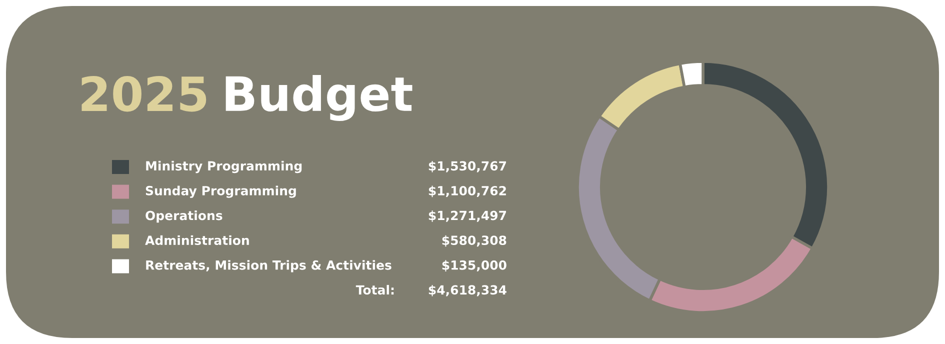  What do you see at coordinates (467, 290) in the screenshot?
I see `text: $4,618,334` at bounding box center [467, 290].